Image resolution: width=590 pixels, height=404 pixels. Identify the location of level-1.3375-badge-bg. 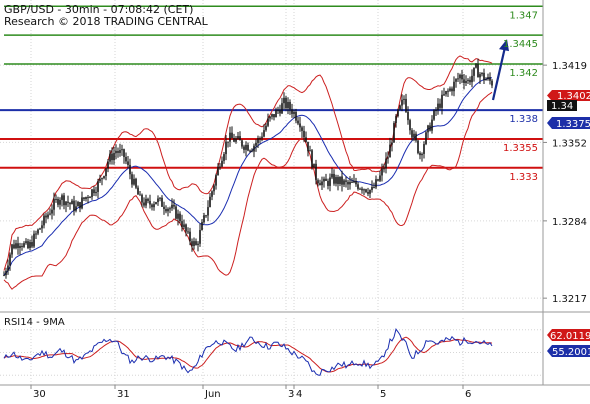
(568, 123).